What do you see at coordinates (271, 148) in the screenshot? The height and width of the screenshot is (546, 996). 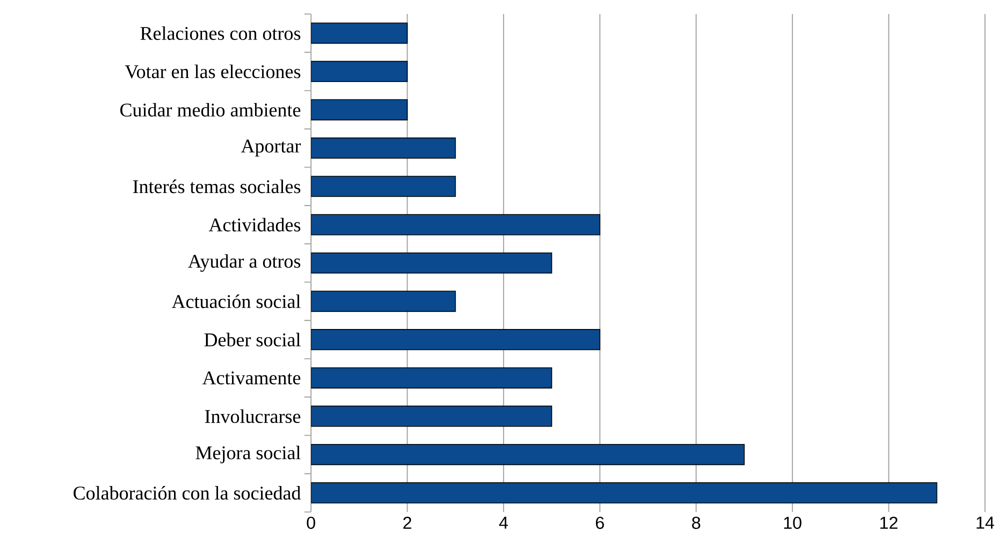 I see `y-tick-label: Aportar` at bounding box center [271, 148].